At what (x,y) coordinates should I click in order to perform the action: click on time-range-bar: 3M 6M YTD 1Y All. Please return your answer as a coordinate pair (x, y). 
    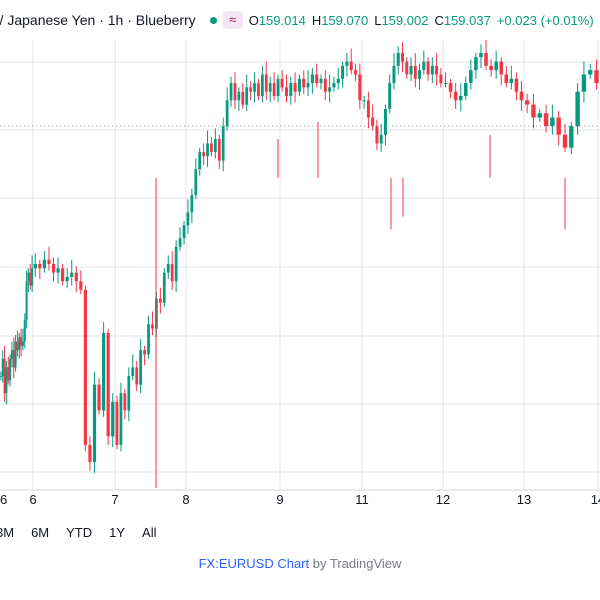
    Looking at the image, I should click on (300, 532).